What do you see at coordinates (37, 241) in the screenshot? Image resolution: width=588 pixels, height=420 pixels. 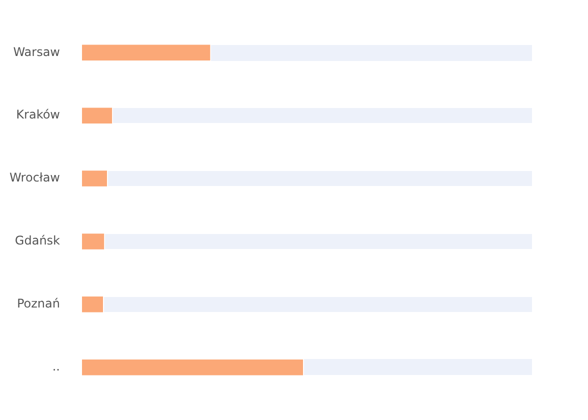 I see `y-tick-label: Gdańsk` at bounding box center [37, 241].